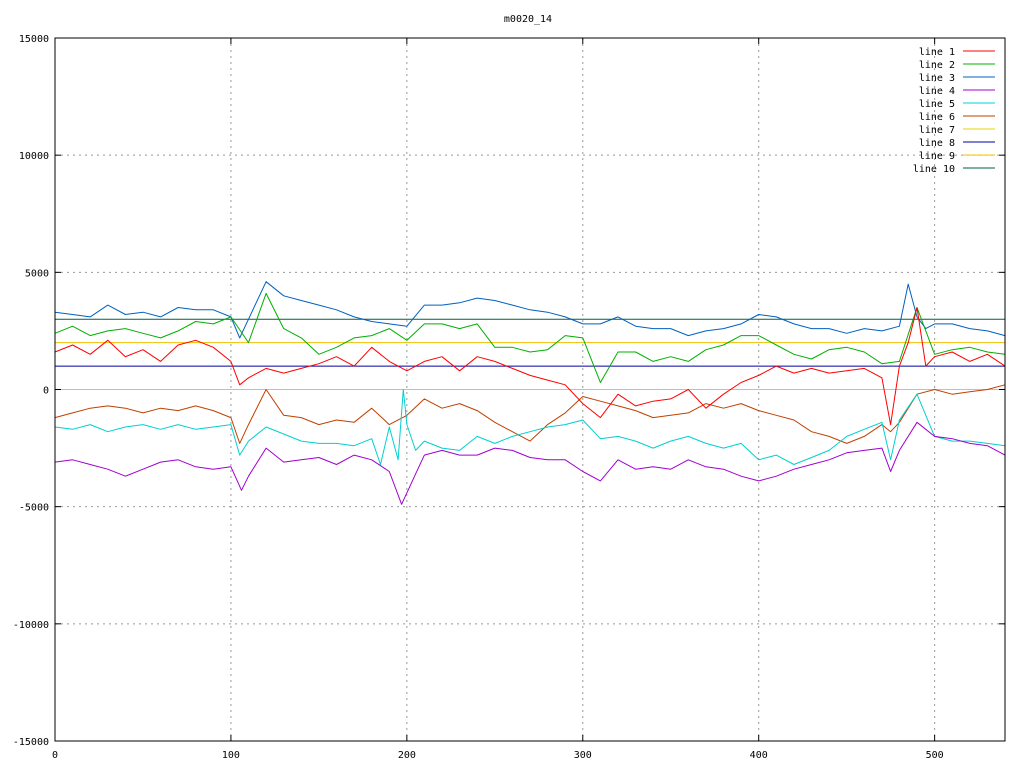 The height and width of the screenshot is (772, 1024). I want to click on y-tick-label: -15000, so click(31, 742).